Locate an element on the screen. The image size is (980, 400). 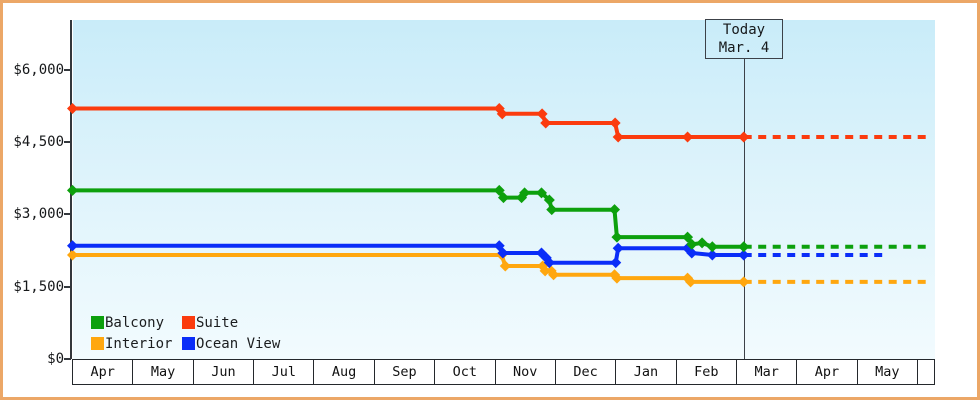
y-tick-label: $3,000 is located at coordinates (38, 214).